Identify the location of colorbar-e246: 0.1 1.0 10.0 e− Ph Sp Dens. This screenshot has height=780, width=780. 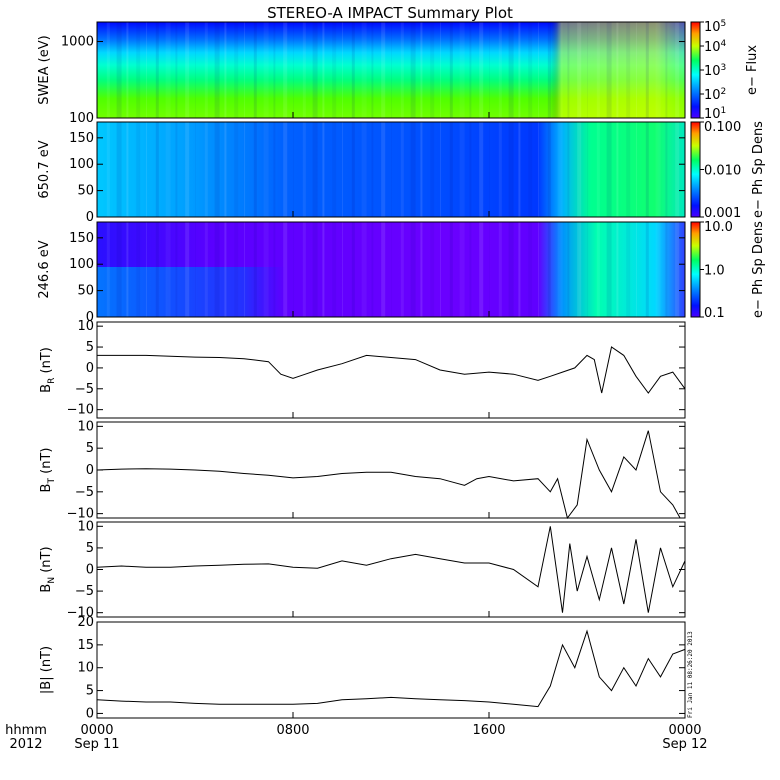
(728, 270).